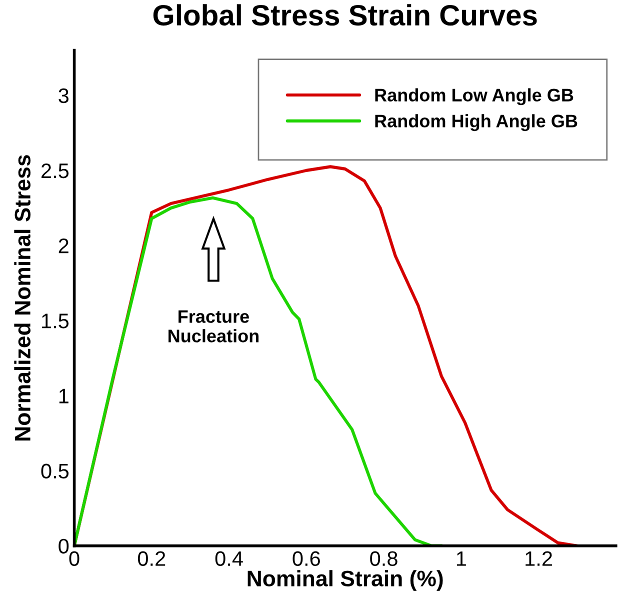 The height and width of the screenshot is (592, 619). I want to click on x-tick-label: 0.4, so click(229, 558).